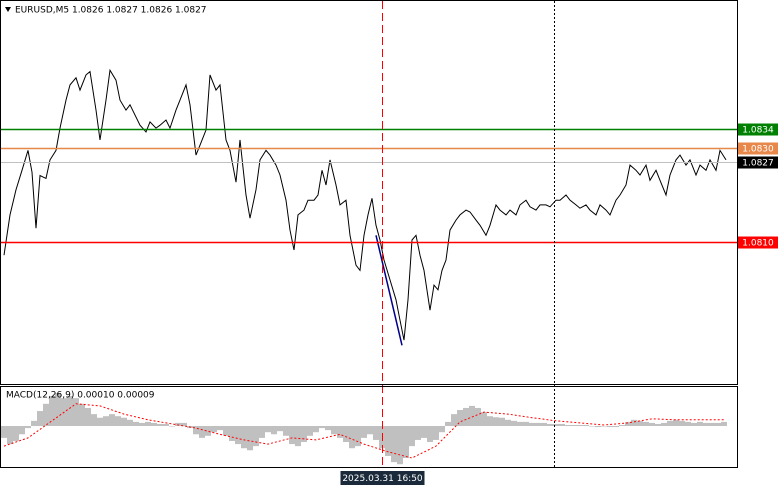  I want to click on chart-title: EURUSD,M5 1.0826 1.0827 1.0826 1.0827, so click(111, 11).